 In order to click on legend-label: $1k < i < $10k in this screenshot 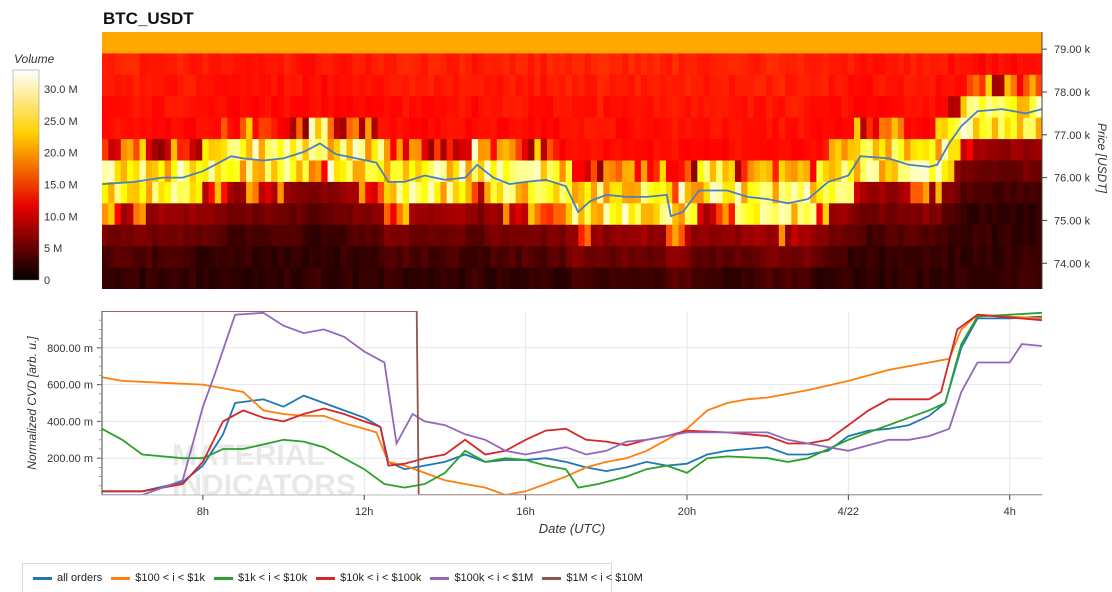, I will do `click(272, 578)`.